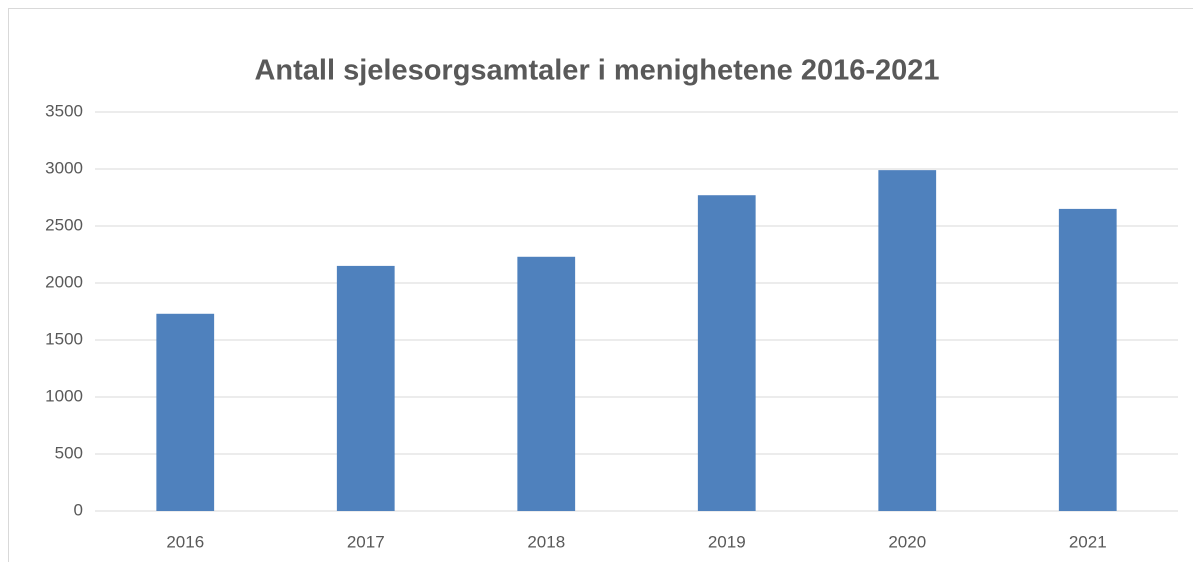  I want to click on y-tick-label: 3000, so click(64, 167).